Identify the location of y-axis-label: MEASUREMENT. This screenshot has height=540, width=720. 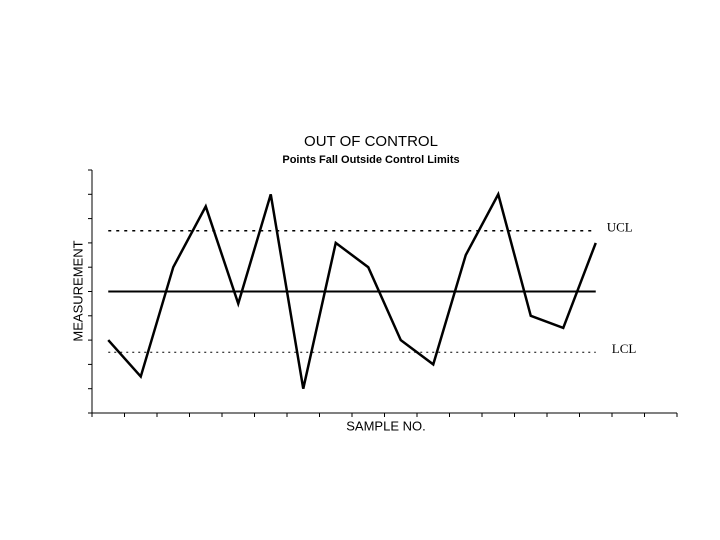
(77, 290).